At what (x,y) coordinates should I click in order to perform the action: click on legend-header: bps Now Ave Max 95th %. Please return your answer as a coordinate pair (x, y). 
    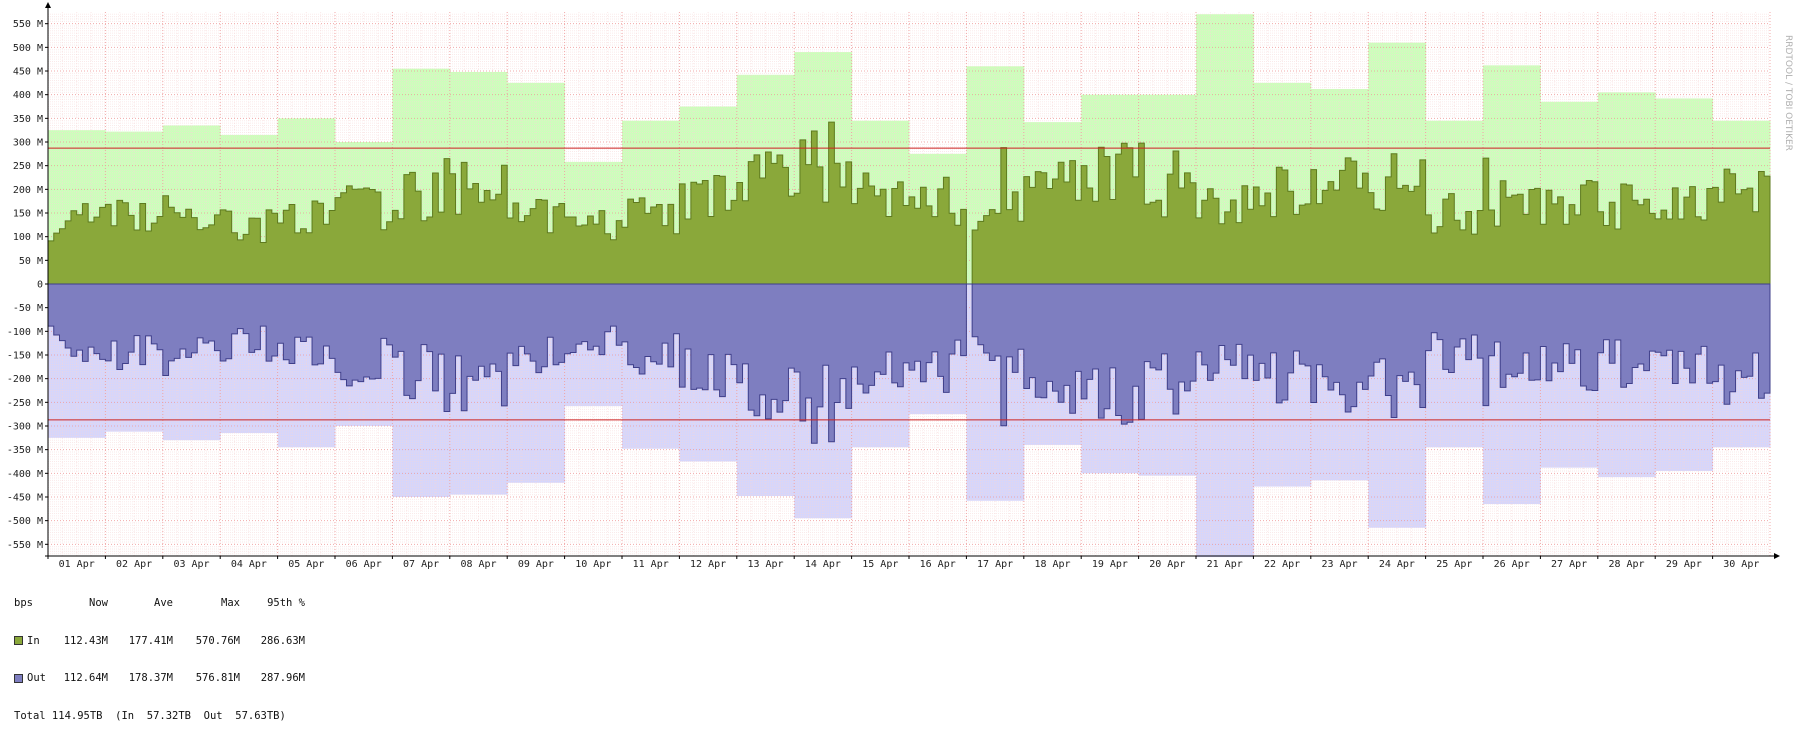
    Looking at the image, I should click on (159, 603).